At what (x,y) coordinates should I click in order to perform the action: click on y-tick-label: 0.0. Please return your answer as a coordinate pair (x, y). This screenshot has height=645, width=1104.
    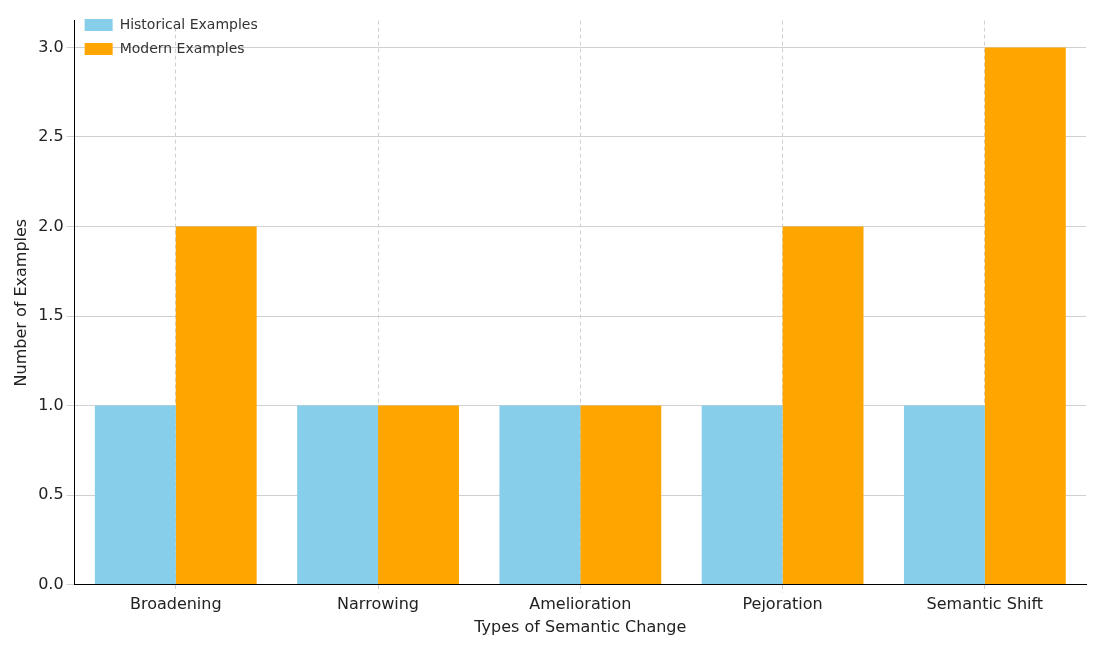
    Looking at the image, I should click on (51, 583).